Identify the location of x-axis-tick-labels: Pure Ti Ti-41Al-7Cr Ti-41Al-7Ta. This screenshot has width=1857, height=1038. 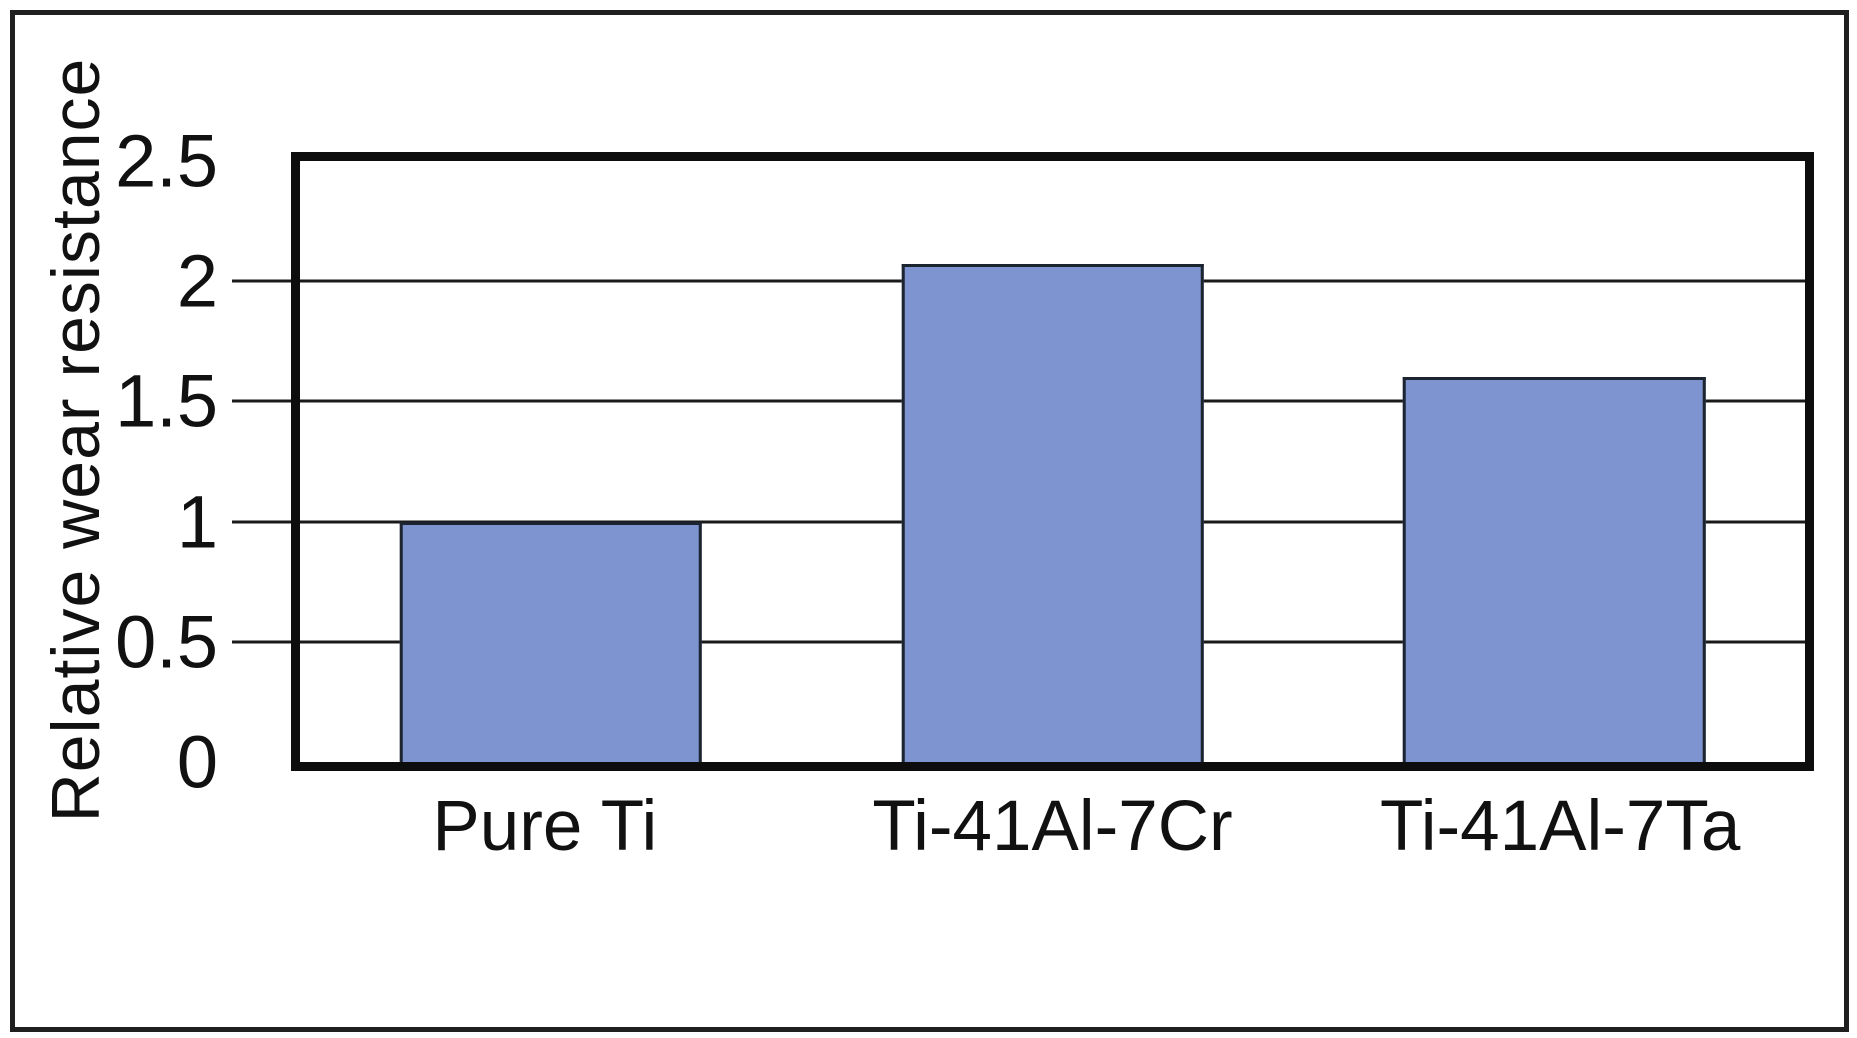
(1052, 831).